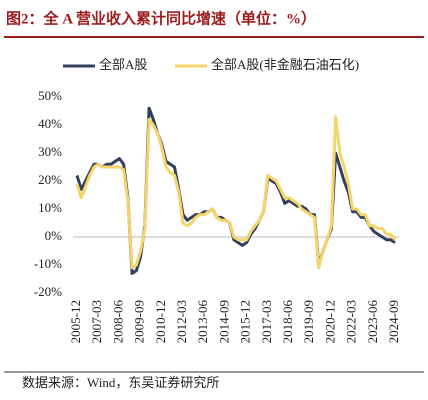 The height and width of the screenshot is (400, 428). I want to click on x-tick-label: 2022-03, so click(351, 321).